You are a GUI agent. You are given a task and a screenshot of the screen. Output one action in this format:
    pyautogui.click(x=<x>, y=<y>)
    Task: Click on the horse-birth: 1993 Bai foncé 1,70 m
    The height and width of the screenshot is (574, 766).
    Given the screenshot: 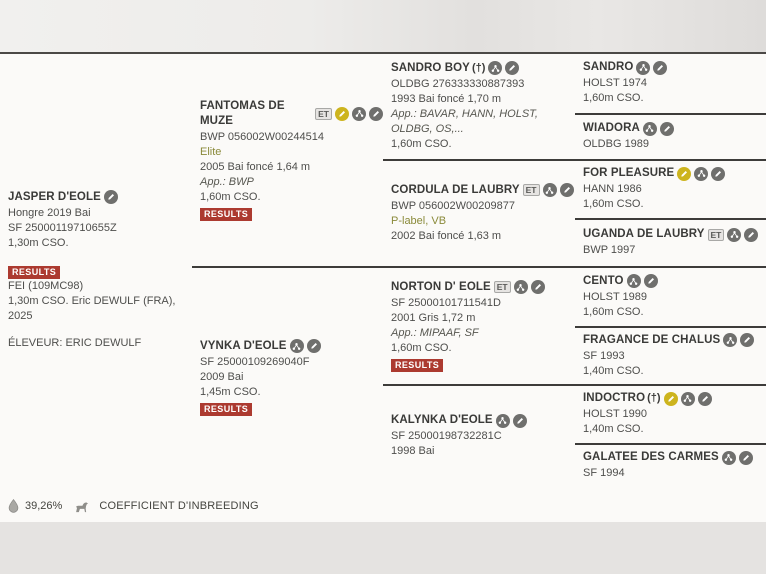 What is the action you would take?
    pyautogui.click(x=446, y=98)
    